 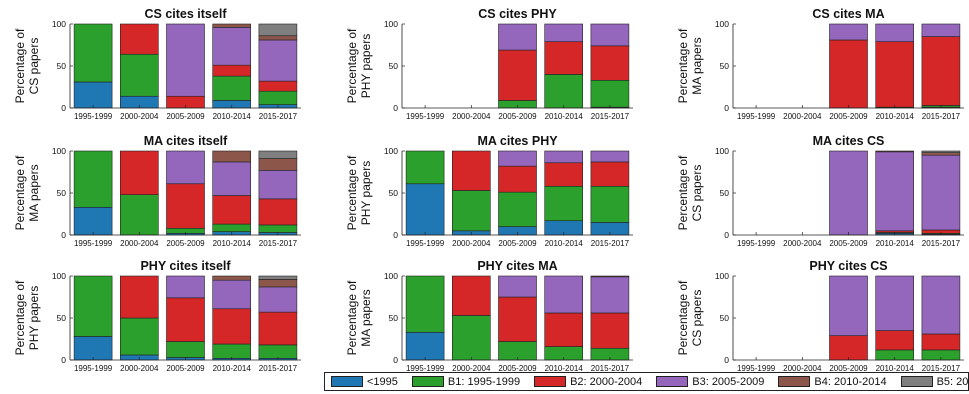 What do you see at coordinates (278, 277) in the screenshot?
I see `panel-7-bar-2015-2017-B5-2015-2017` at bounding box center [278, 277].